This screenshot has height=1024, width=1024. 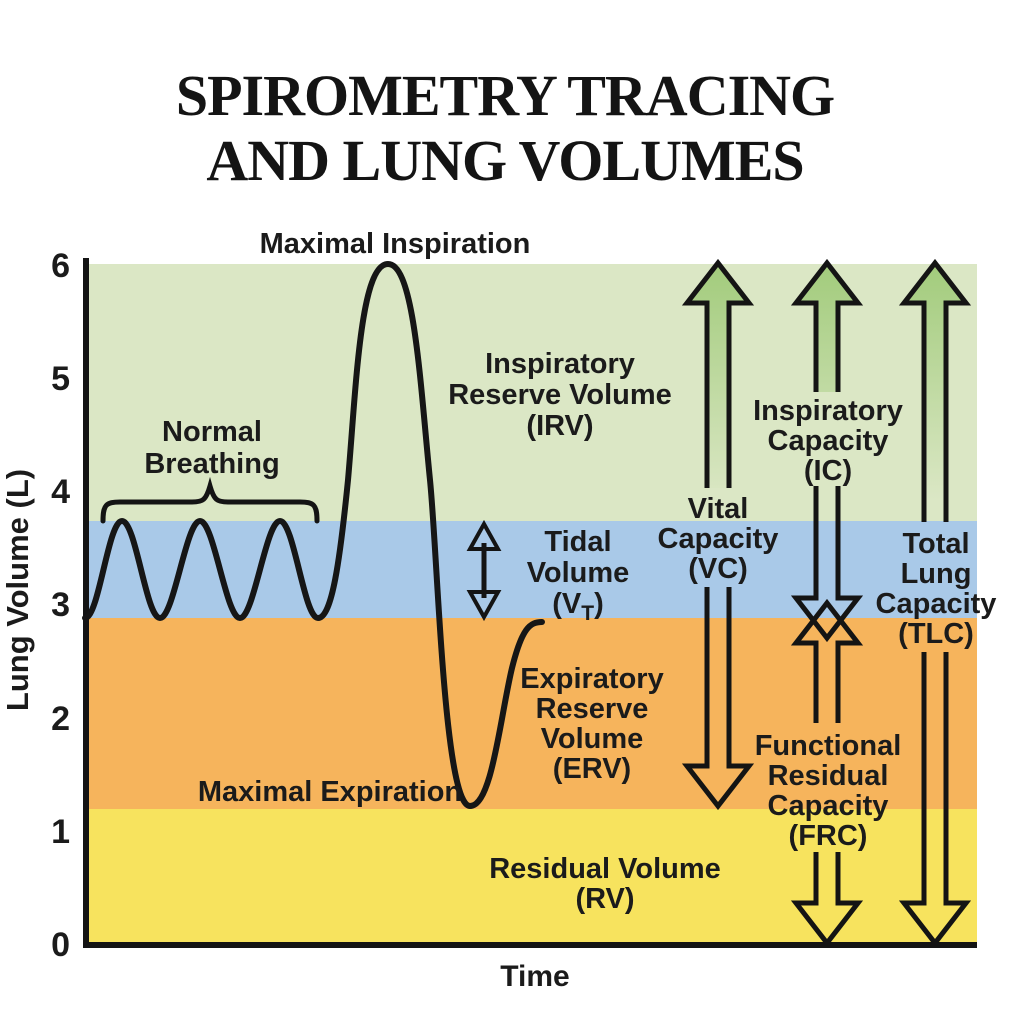 What do you see at coordinates (604, 899) in the screenshot?
I see `rv-line2: (RV)` at bounding box center [604, 899].